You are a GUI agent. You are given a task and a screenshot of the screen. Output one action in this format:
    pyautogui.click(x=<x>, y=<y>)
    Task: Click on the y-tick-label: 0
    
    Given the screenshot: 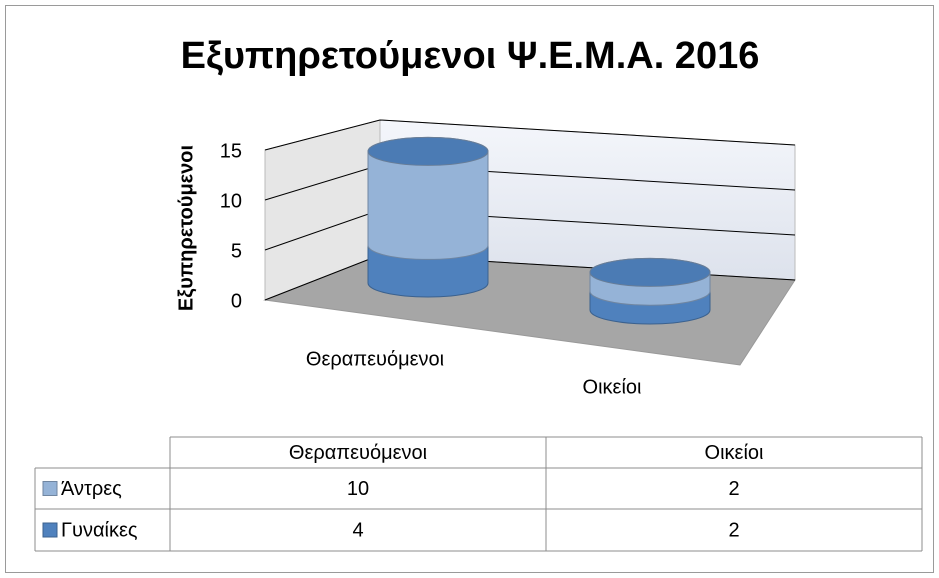 What is the action you would take?
    pyautogui.click(x=236, y=301)
    